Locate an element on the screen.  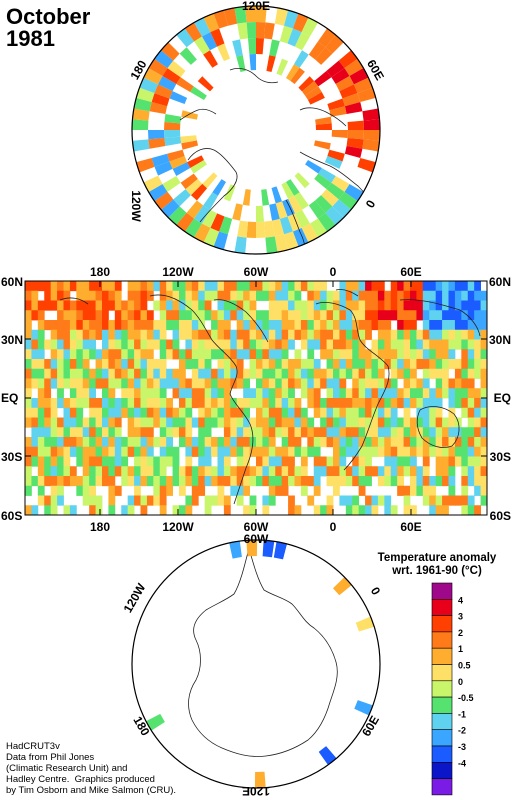
eq-left-lat-30n: 30N is located at coordinates (12, 340).